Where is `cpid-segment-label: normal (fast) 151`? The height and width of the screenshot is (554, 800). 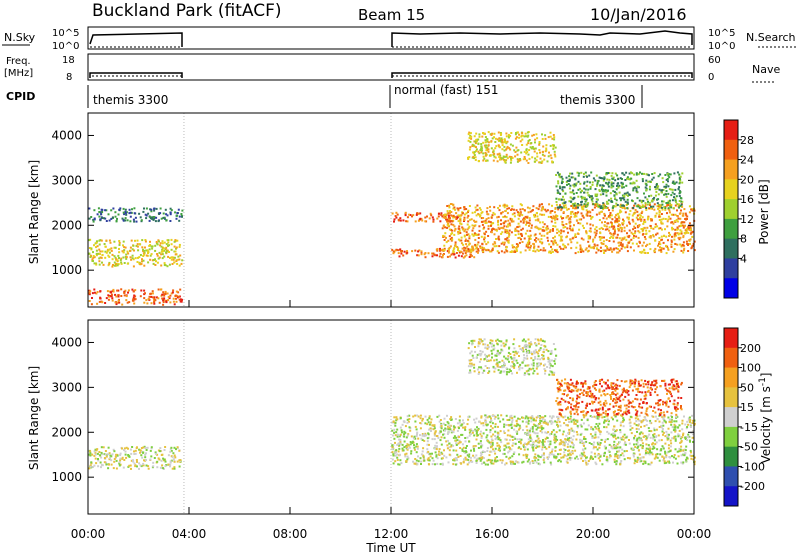 cpid-segment-label: normal (fast) 151 is located at coordinates (446, 90).